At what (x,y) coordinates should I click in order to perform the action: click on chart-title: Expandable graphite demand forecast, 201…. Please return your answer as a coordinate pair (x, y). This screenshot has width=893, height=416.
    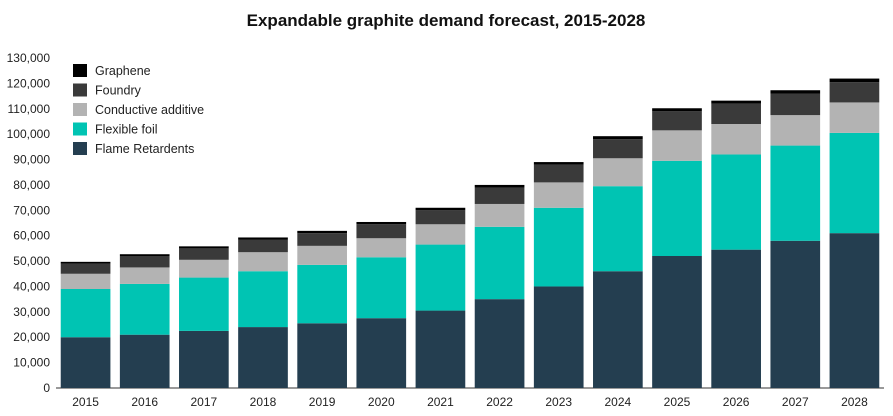
    Looking at the image, I should click on (446, 20).